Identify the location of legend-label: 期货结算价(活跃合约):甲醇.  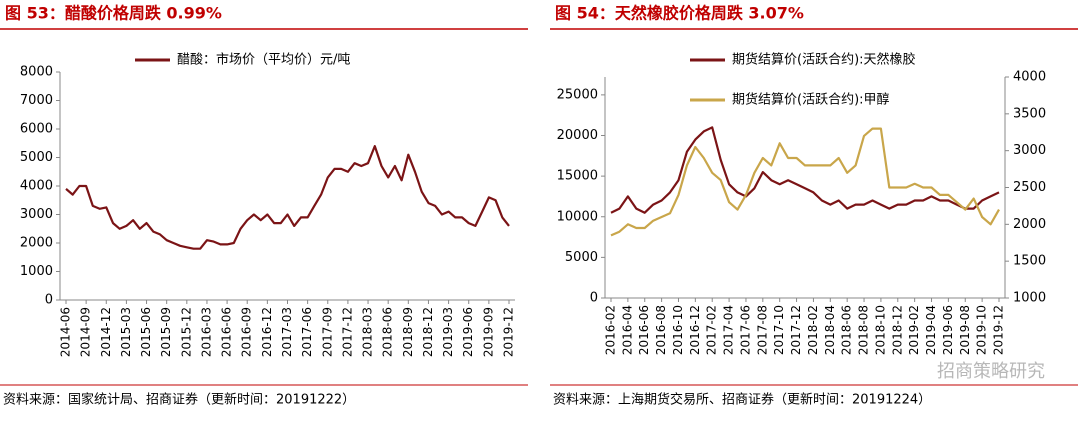
(811, 100).